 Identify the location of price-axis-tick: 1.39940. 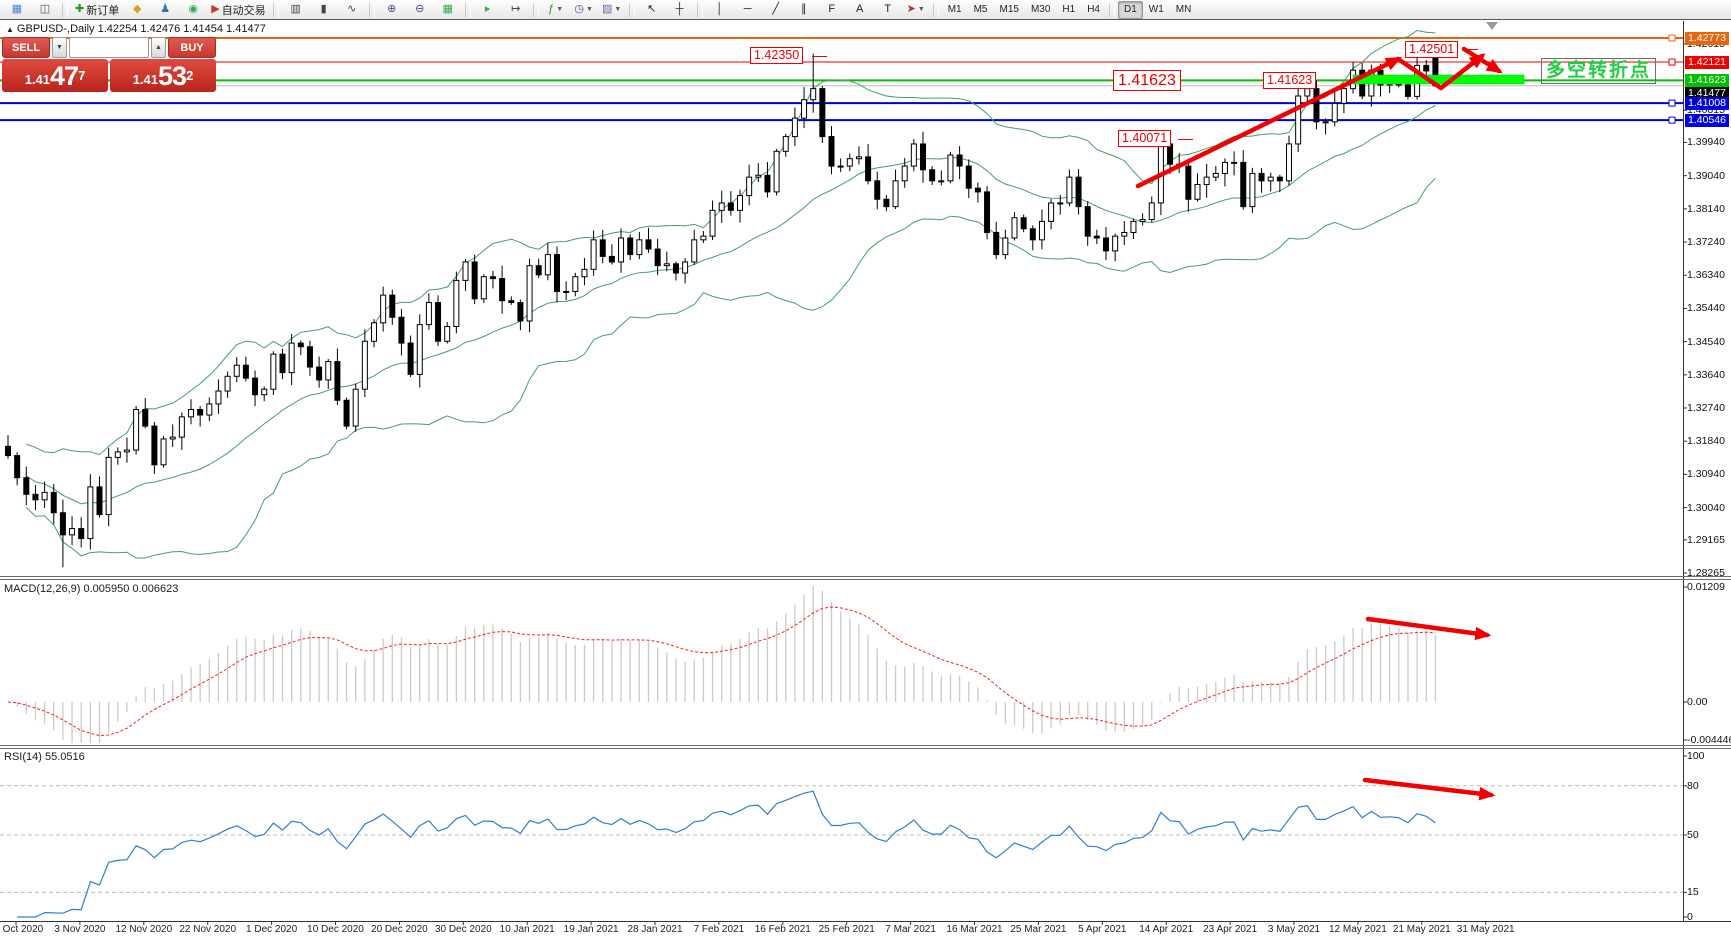
(1706, 142).